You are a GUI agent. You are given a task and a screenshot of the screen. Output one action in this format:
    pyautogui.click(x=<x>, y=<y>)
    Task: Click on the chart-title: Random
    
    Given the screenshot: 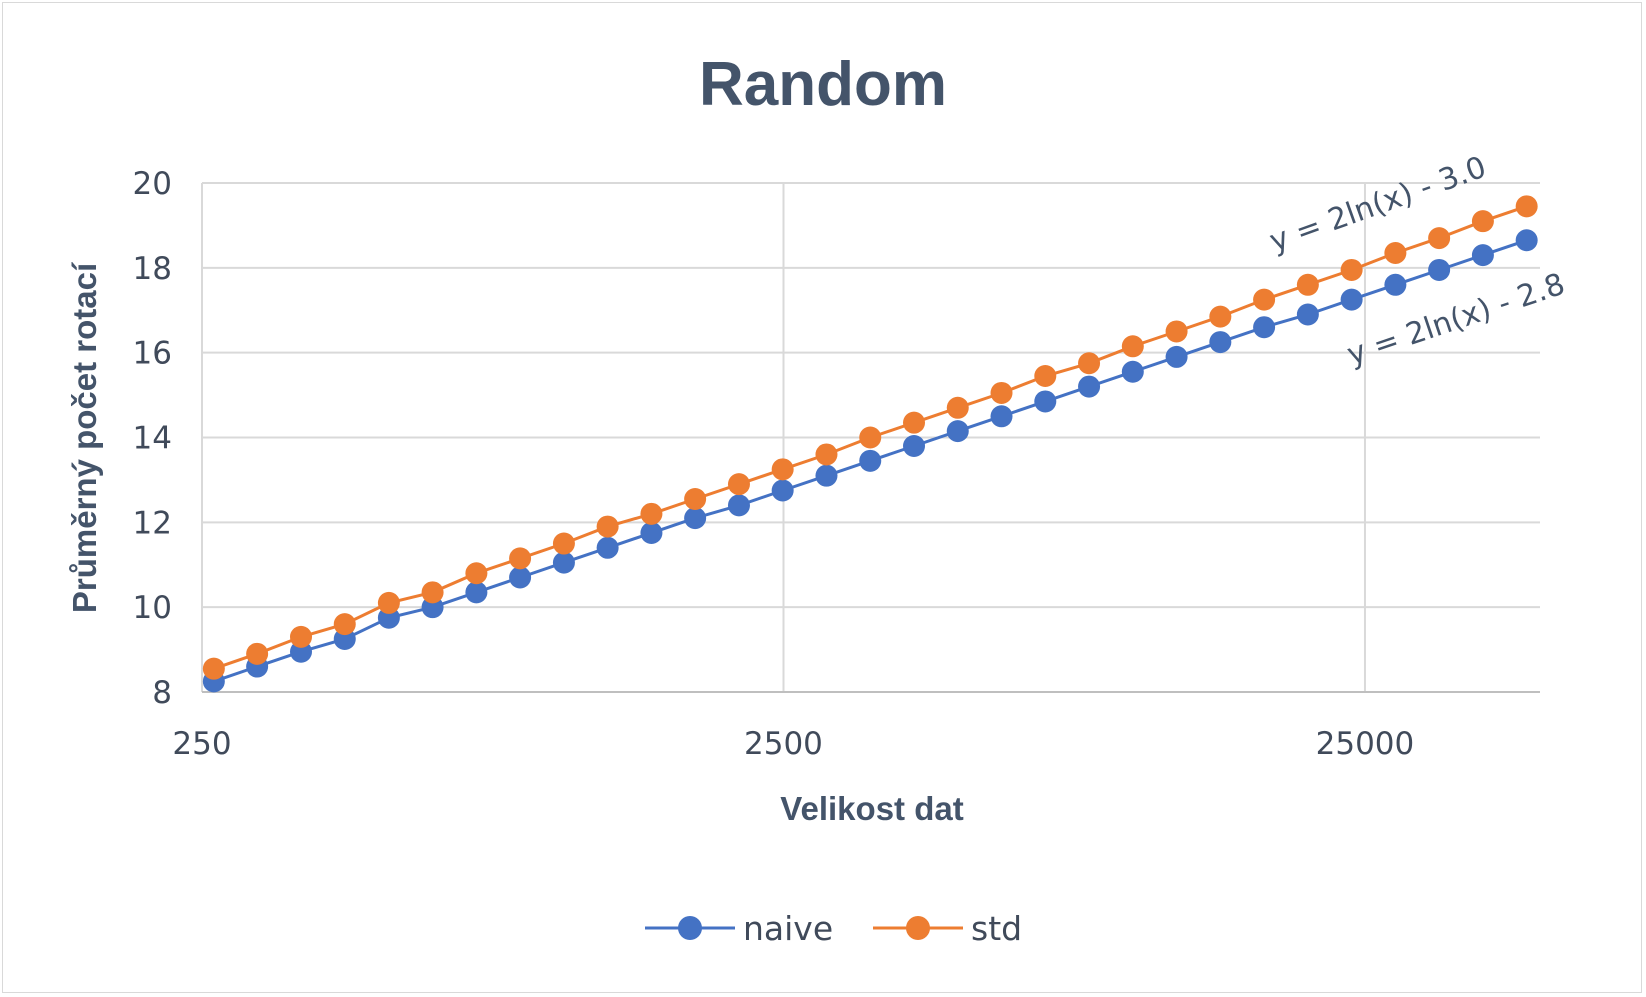 What is the action you would take?
    pyautogui.click(x=823, y=84)
    